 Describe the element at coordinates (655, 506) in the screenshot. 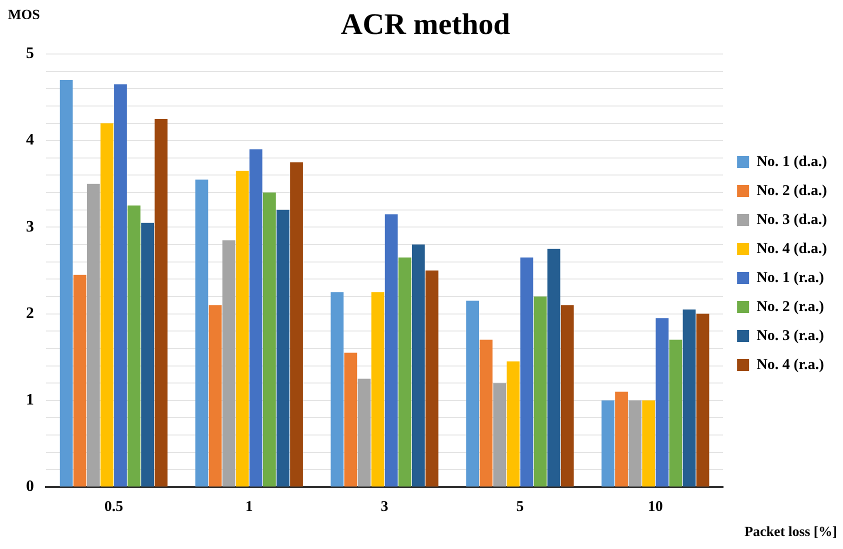

I see `x-tick-label: 10` at that location.